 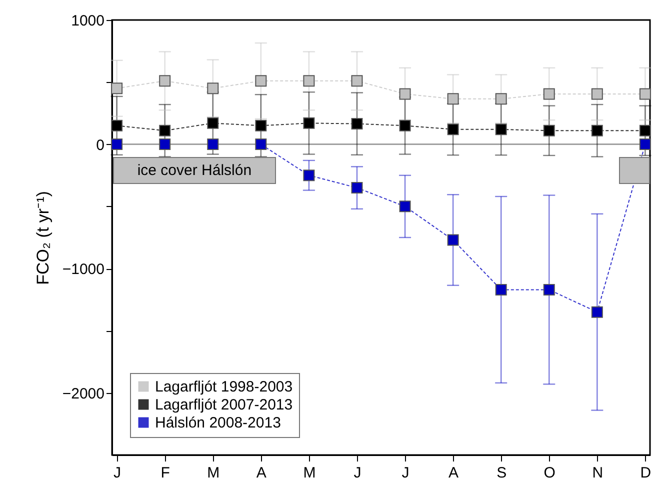 What do you see at coordinates (218, 423) in the screenshot?
I see `legend-label: Hálslón 2008-2013` at bounding box center [218, 423].